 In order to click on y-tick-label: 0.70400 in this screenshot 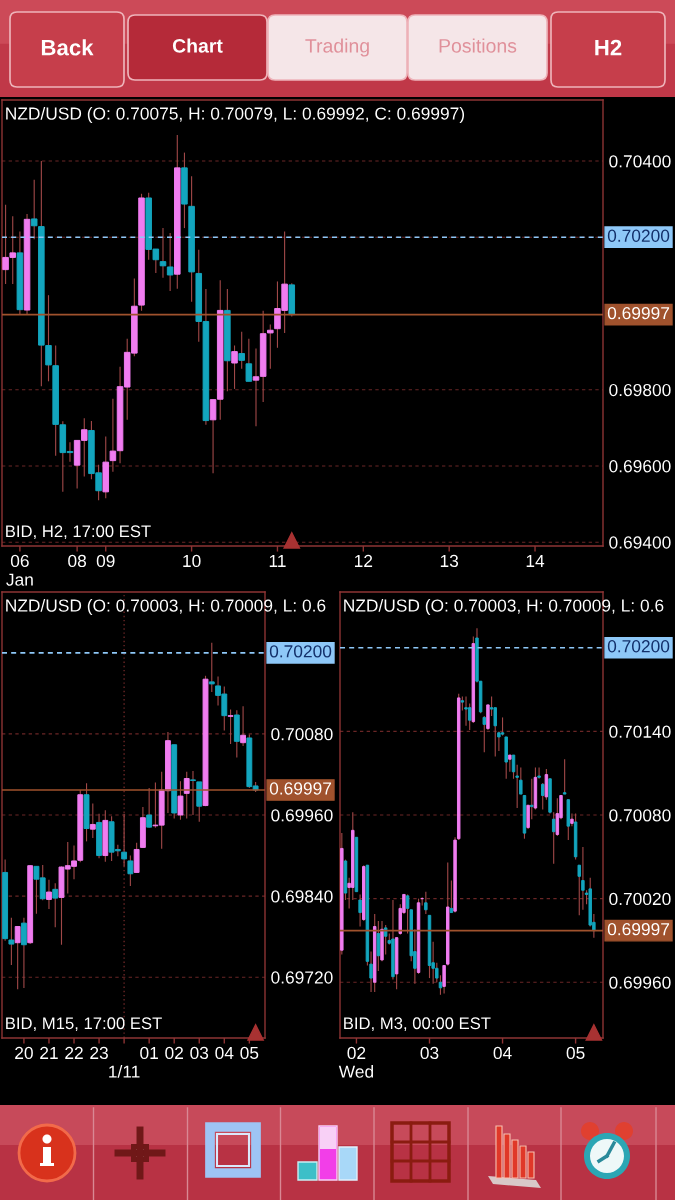, I will do `click(640, 161)`.